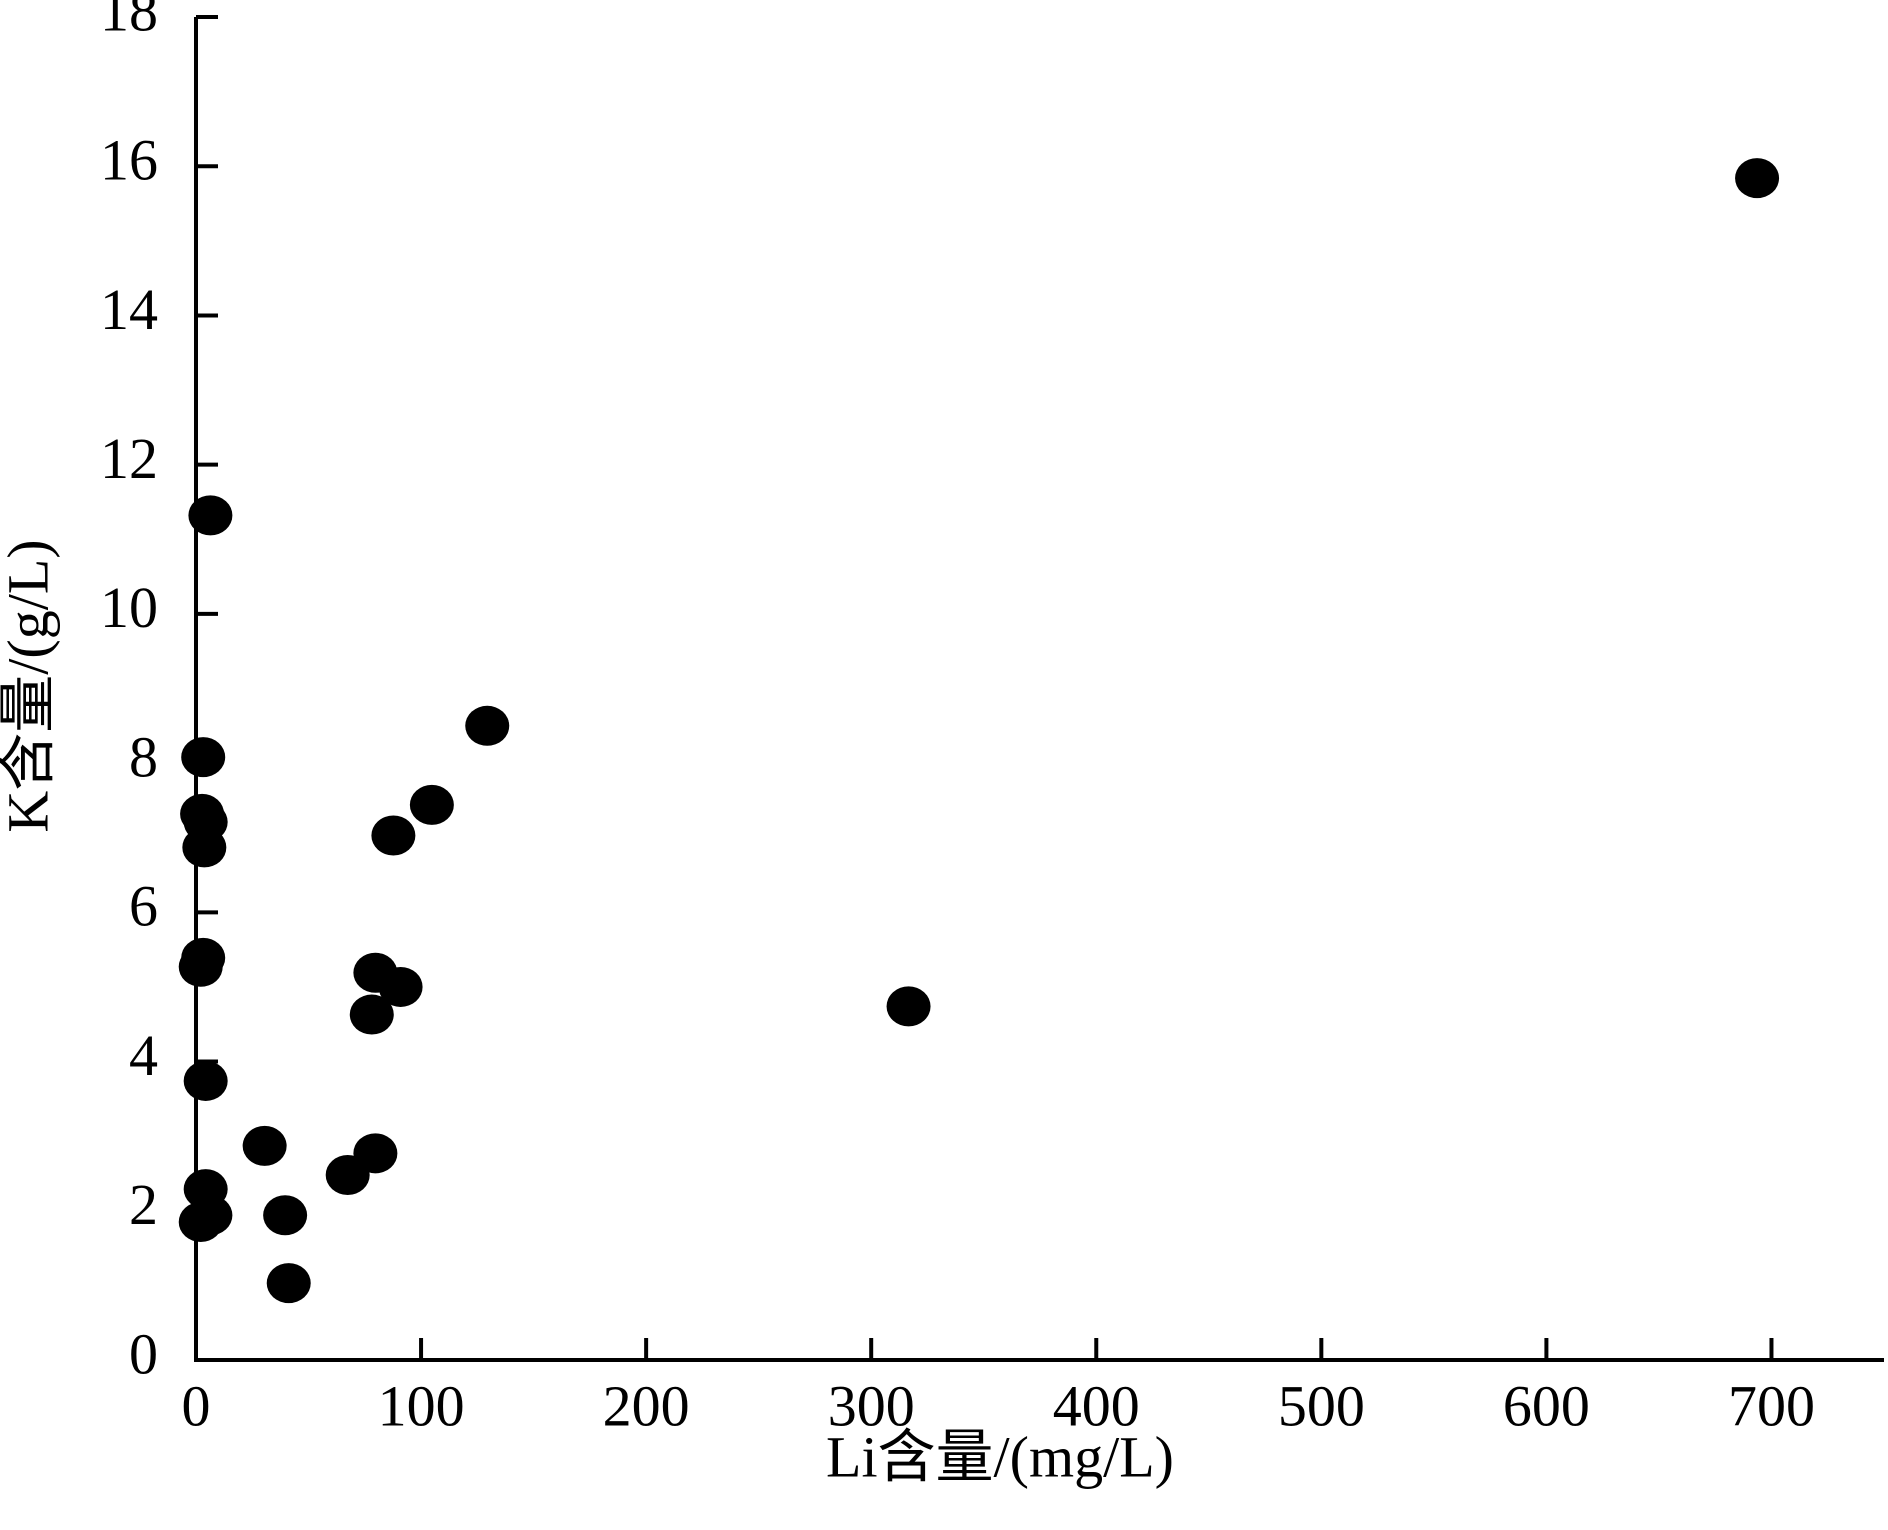 The image size is (1888, 1530). I want to click on x-tick-label: 600, so click(1546, 1405).